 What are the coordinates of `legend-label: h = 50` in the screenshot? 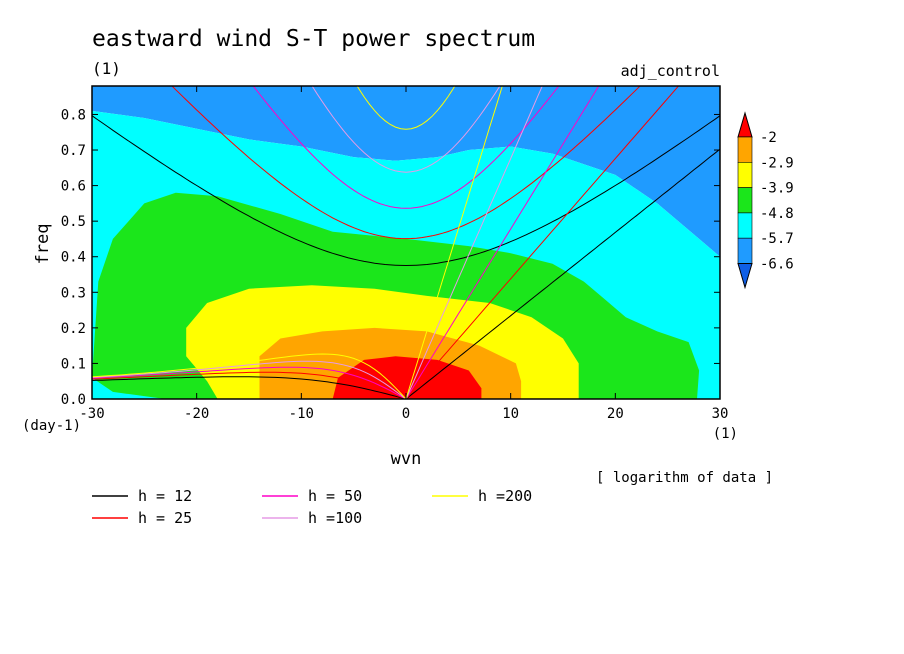 It's located at (335, 496).